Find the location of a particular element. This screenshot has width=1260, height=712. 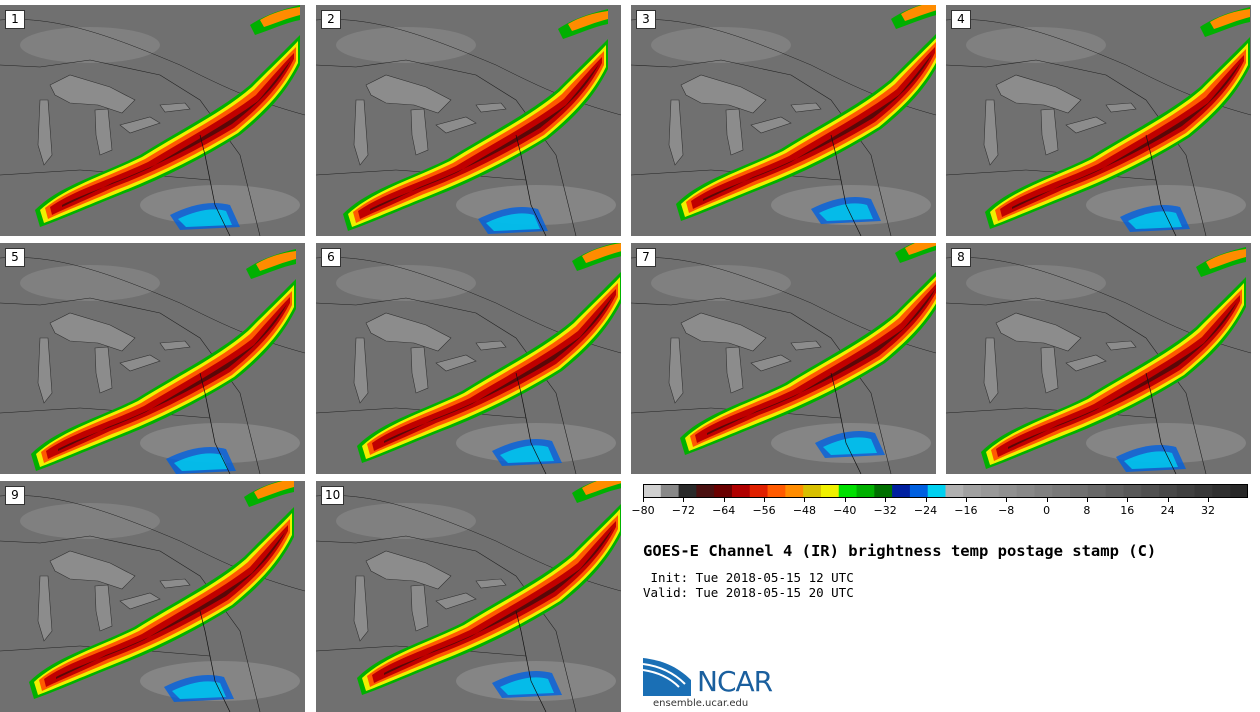

colorbar-tick-label: −64 is located at coordinates (724, 510).